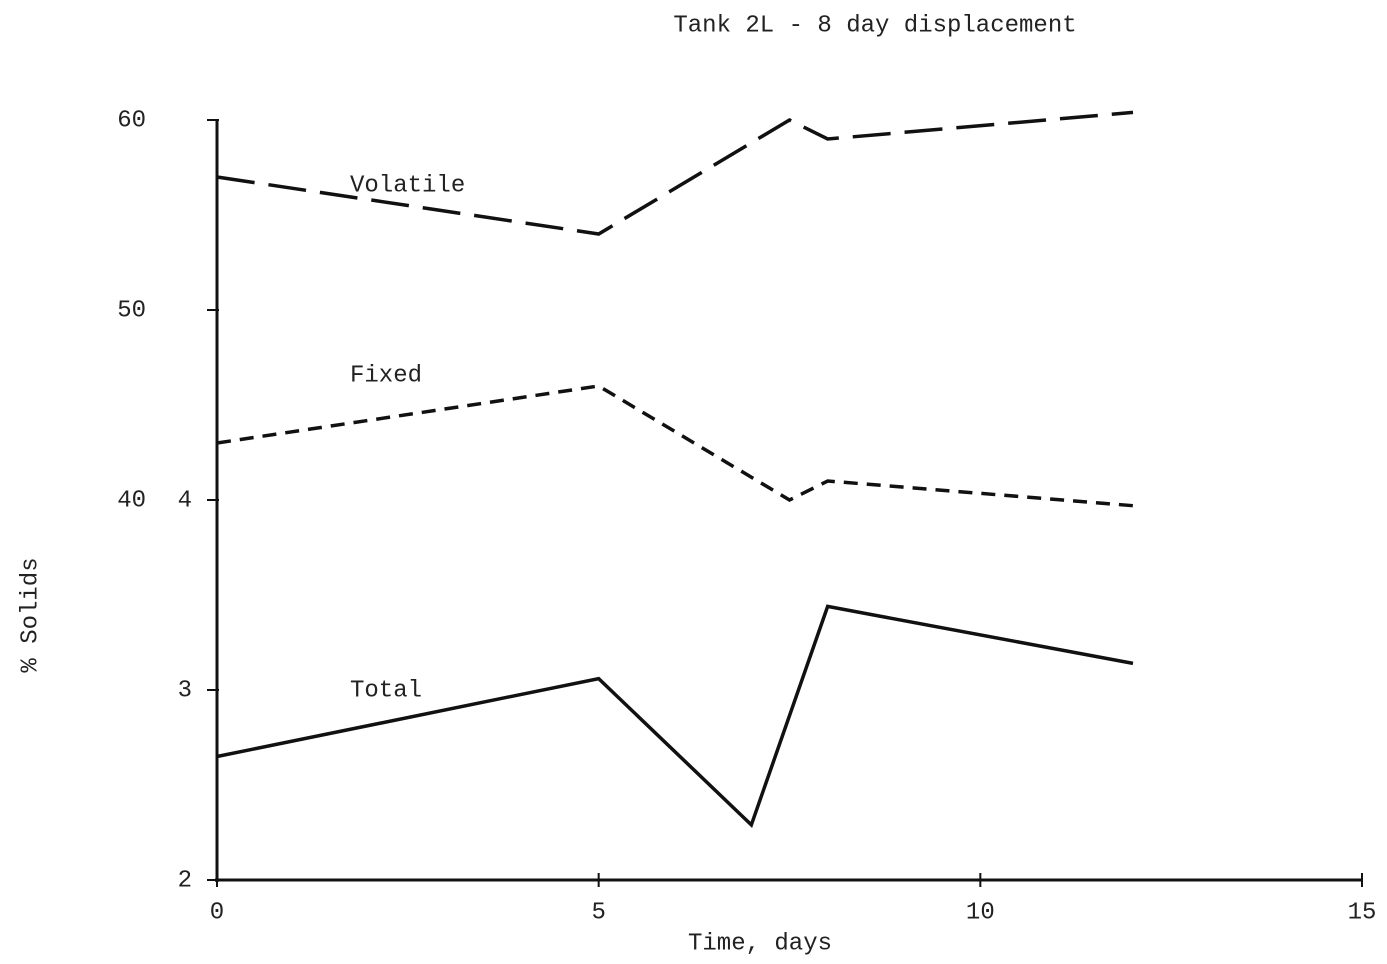 Image resolution: width=1387 pixels, height=964 pixels. What do you see at coordinates (217, 912) in the screenshot?
I see `x-tick-label: 0` at bounding box center [217, 912].